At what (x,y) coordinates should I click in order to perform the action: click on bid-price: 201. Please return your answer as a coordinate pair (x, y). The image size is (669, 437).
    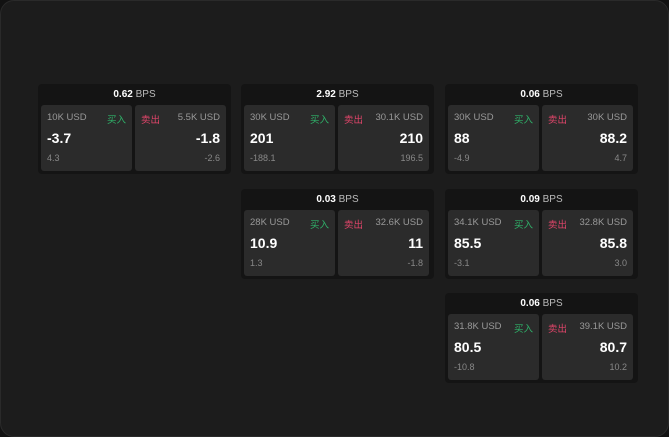
    Looking at the image, I should click on (262, 138).